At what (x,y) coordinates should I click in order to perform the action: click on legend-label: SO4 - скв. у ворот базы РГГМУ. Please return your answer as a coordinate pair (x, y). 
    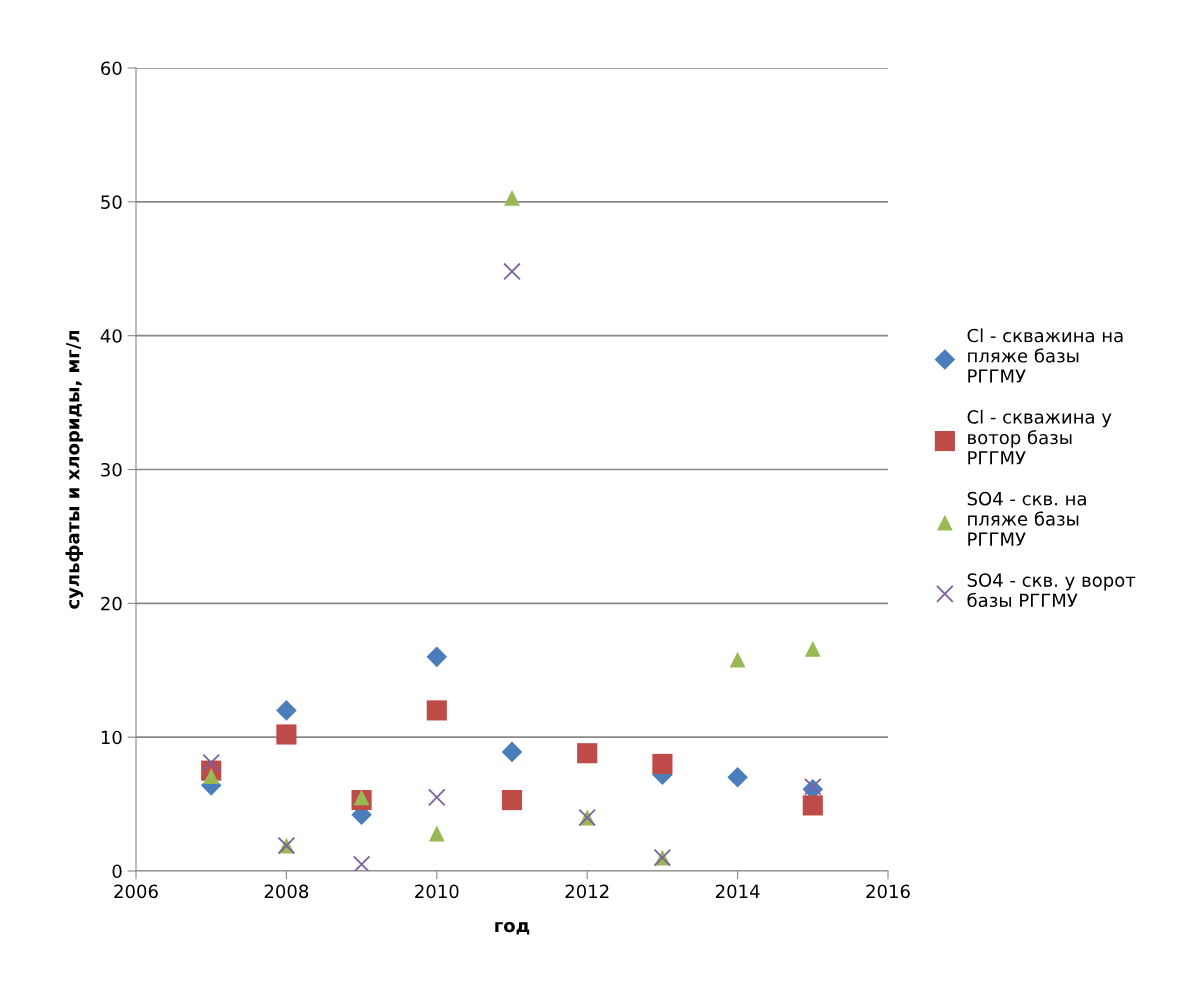
    Looking at the image, I should click on (1051, 590).